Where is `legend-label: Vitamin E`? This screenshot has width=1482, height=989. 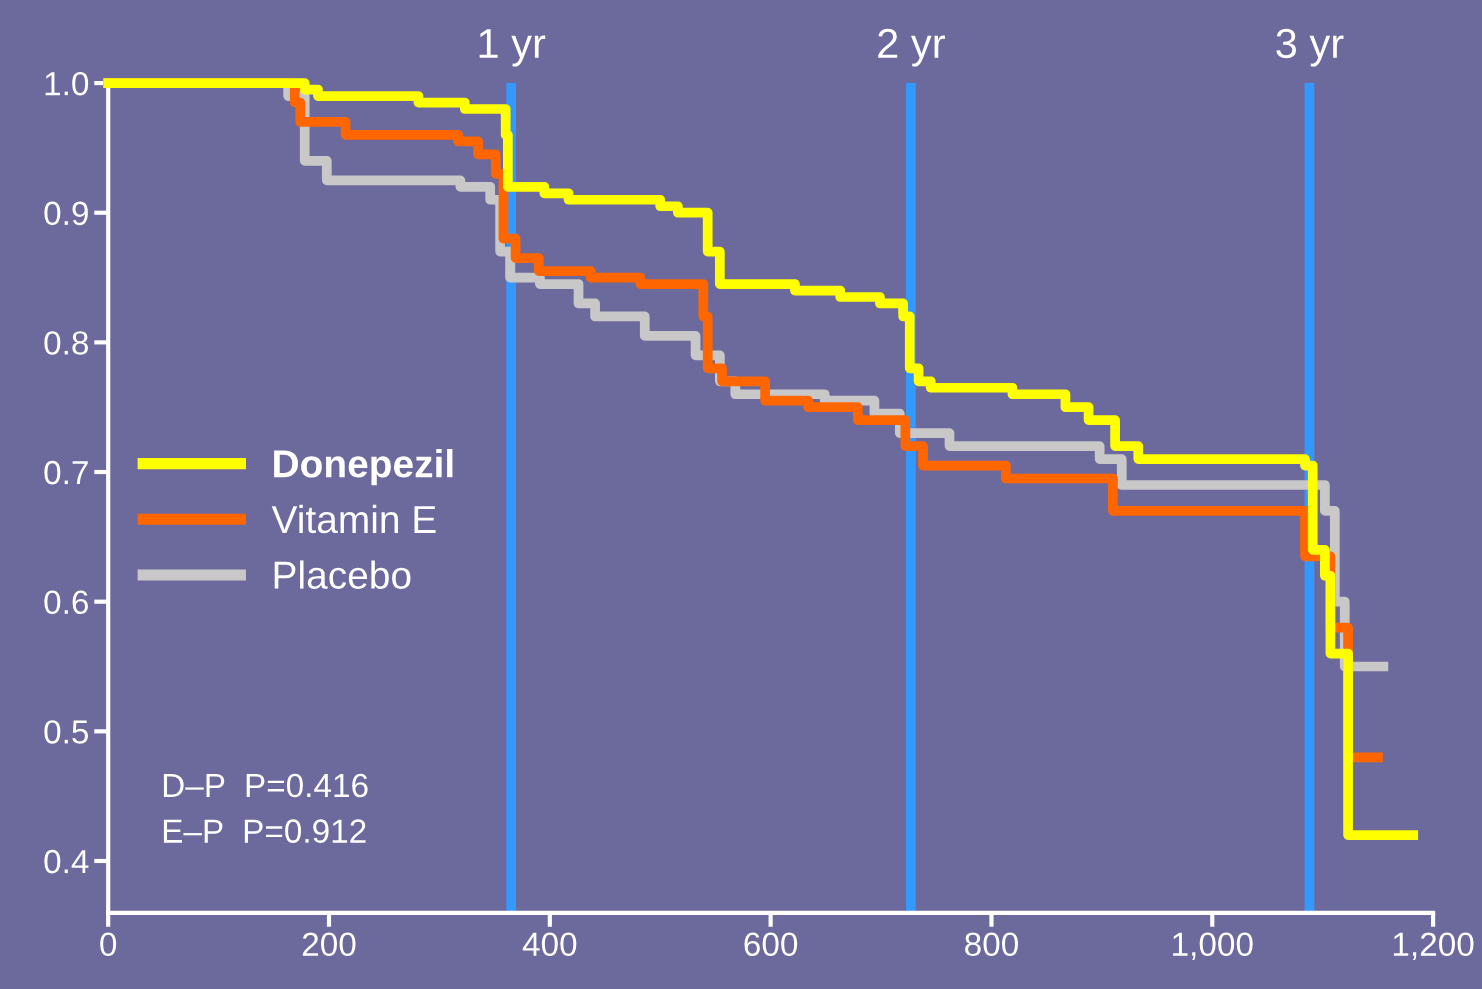 legend-label: Vitamin E is located at coordinates (353, 519).